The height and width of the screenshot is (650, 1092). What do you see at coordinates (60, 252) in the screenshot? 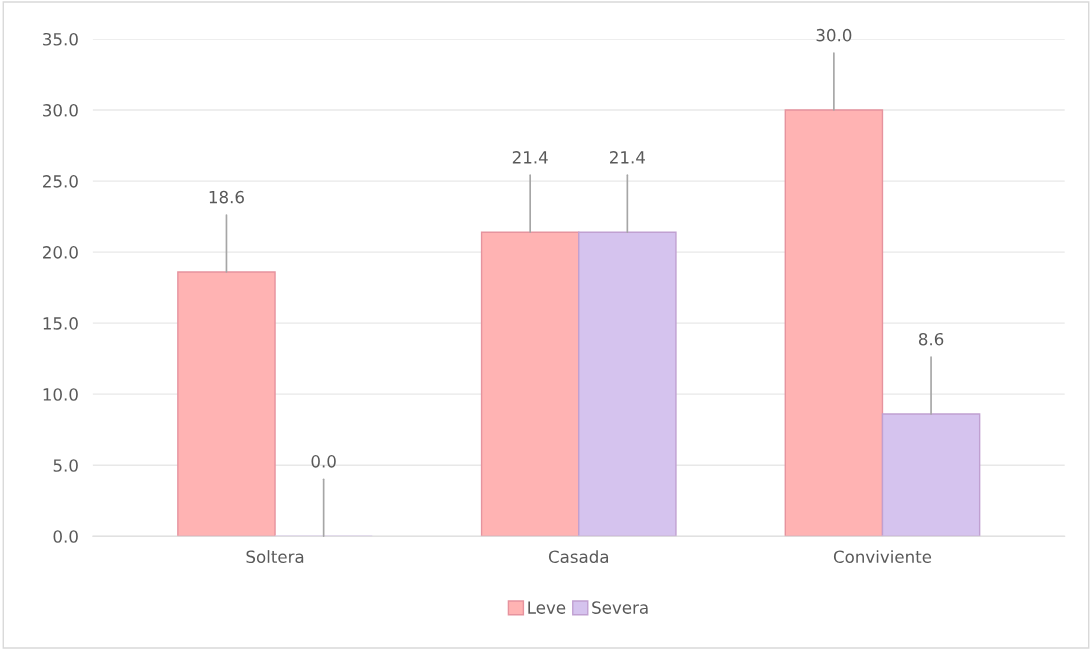
I see `y-tick-label: 20.0` at bounding box center [60, 252].